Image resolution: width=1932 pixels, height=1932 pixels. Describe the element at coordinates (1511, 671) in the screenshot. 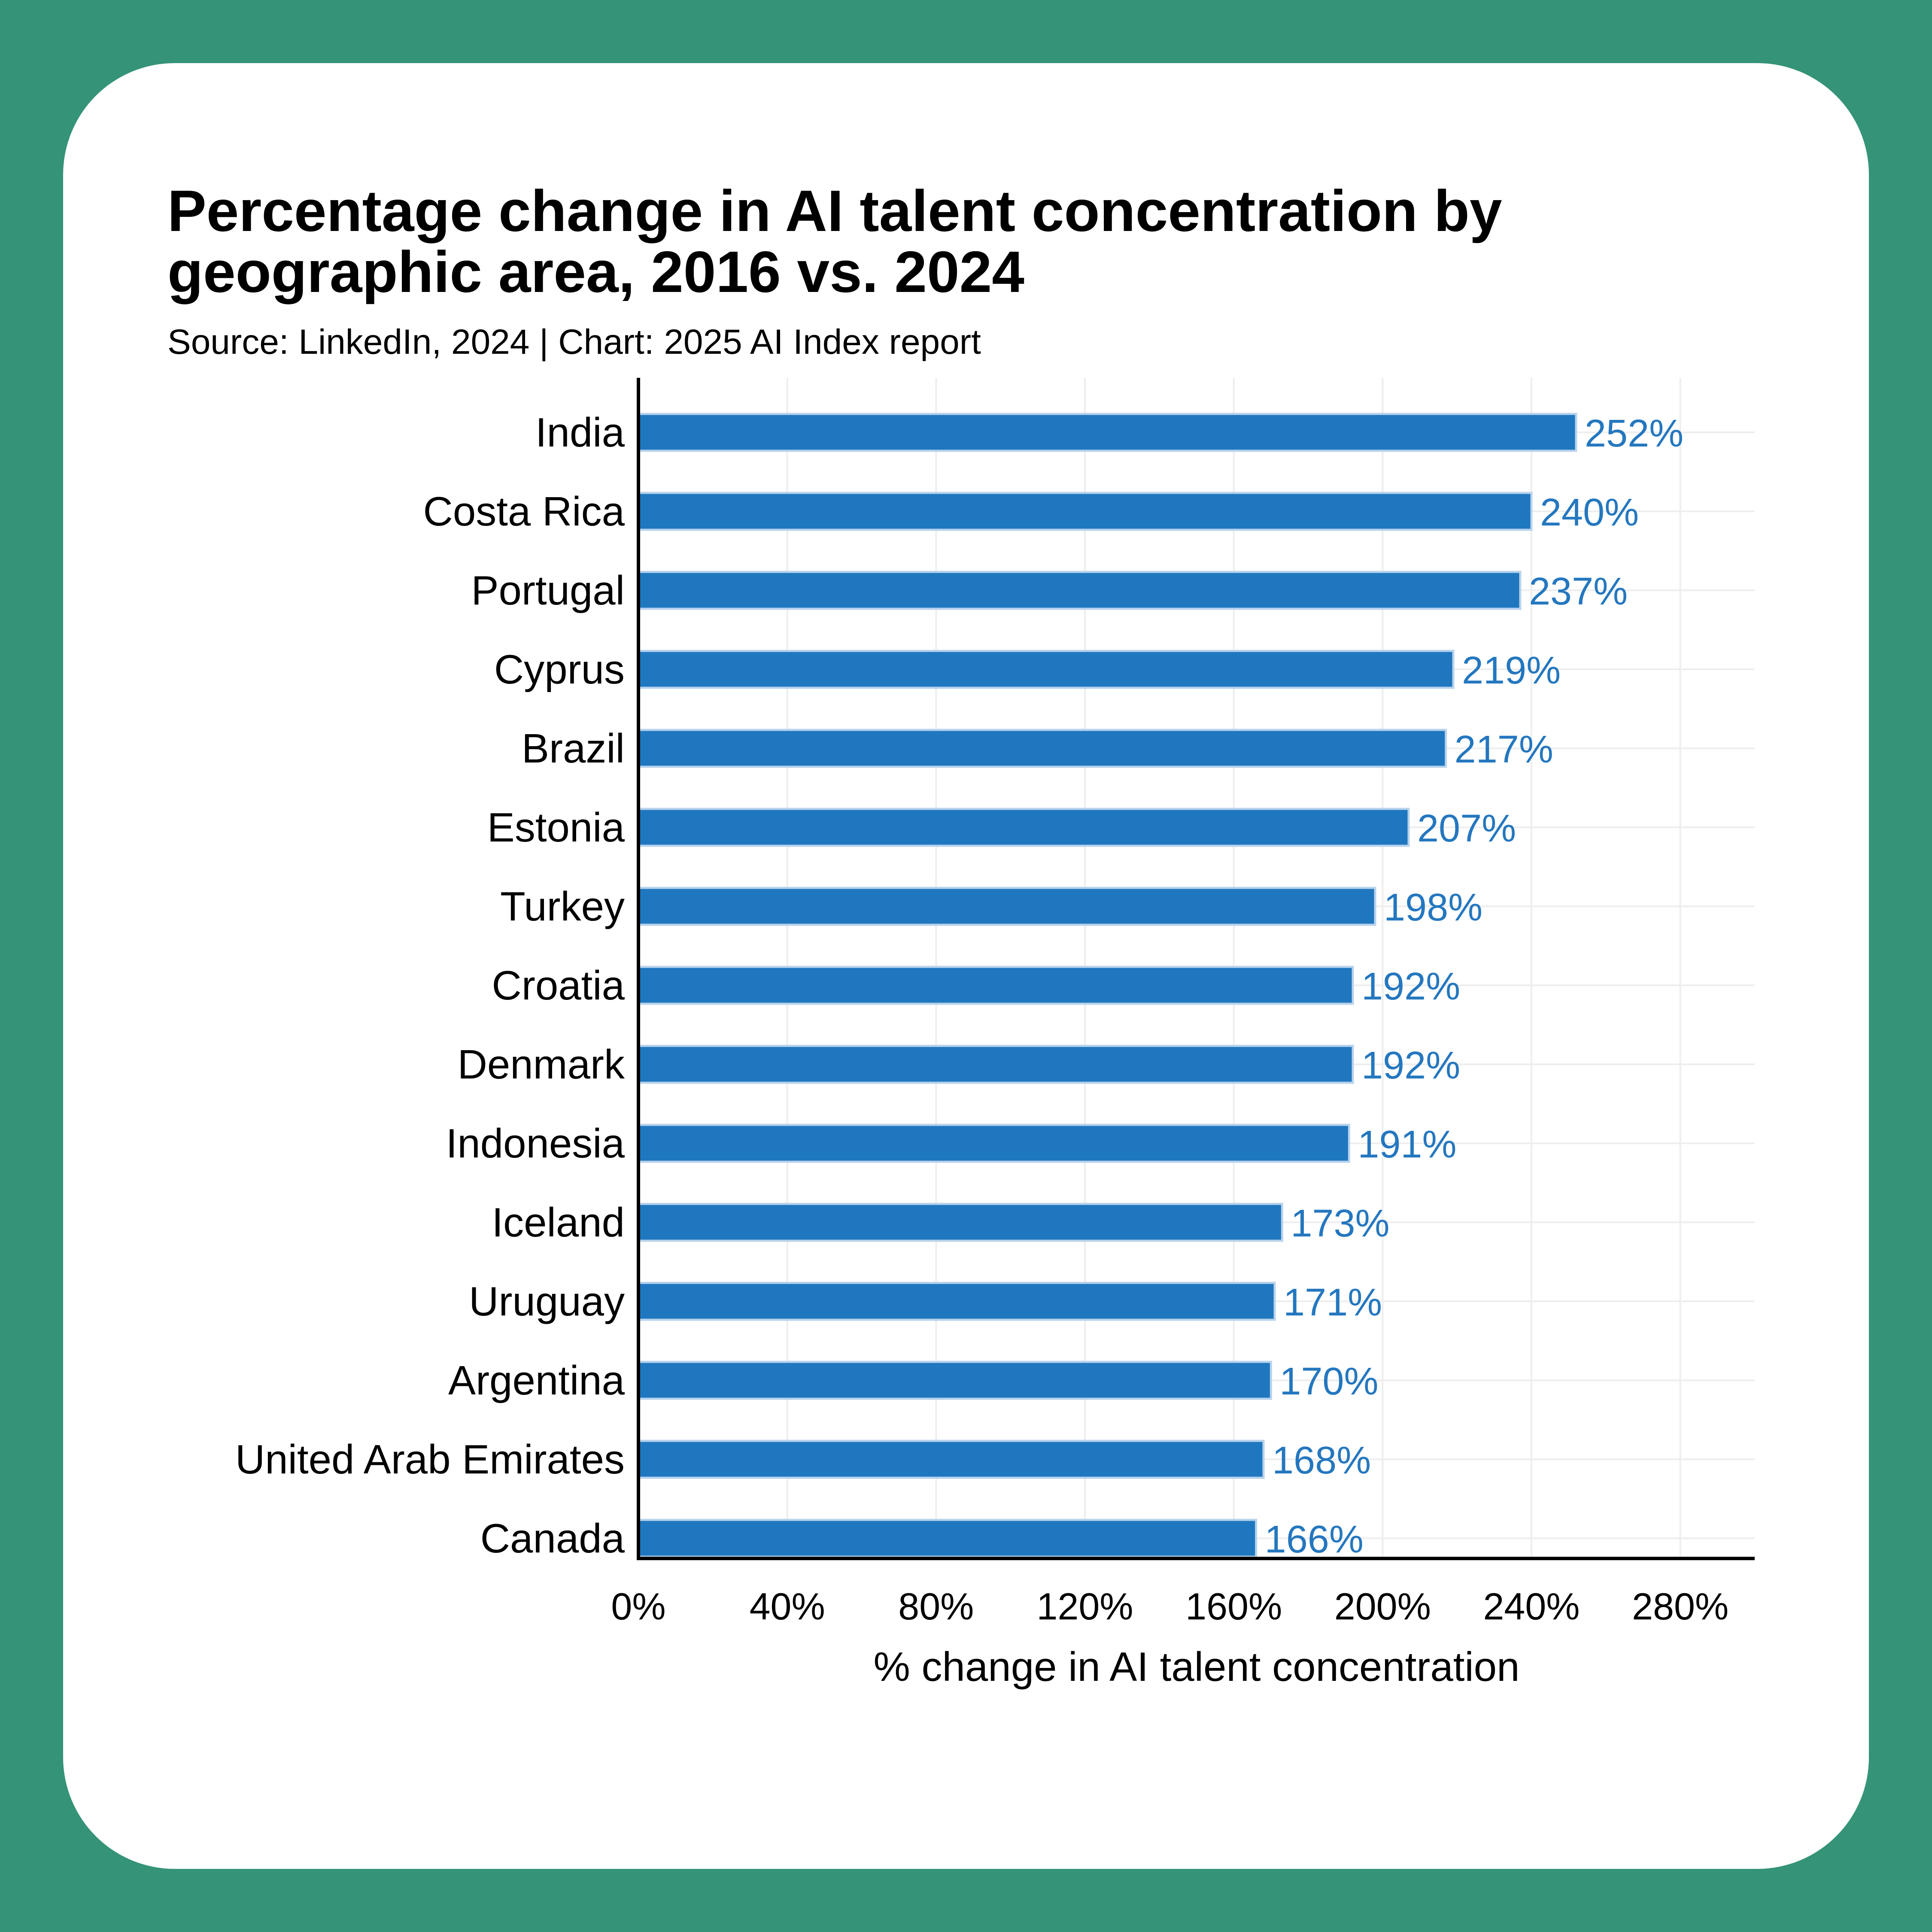

I see `value-label: 219%` at that location.